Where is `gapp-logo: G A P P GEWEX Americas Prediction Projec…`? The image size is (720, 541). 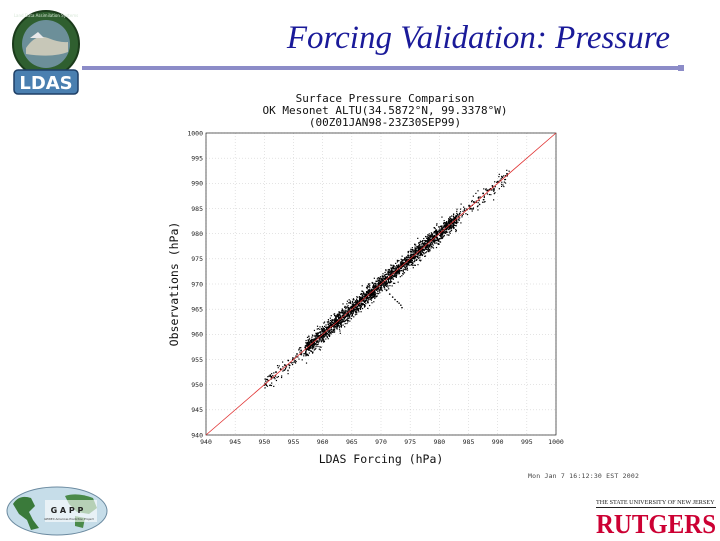
gapp-logo: G A P P GEWEX Americas Prediction Projec… is located at coordinates (56, 511).